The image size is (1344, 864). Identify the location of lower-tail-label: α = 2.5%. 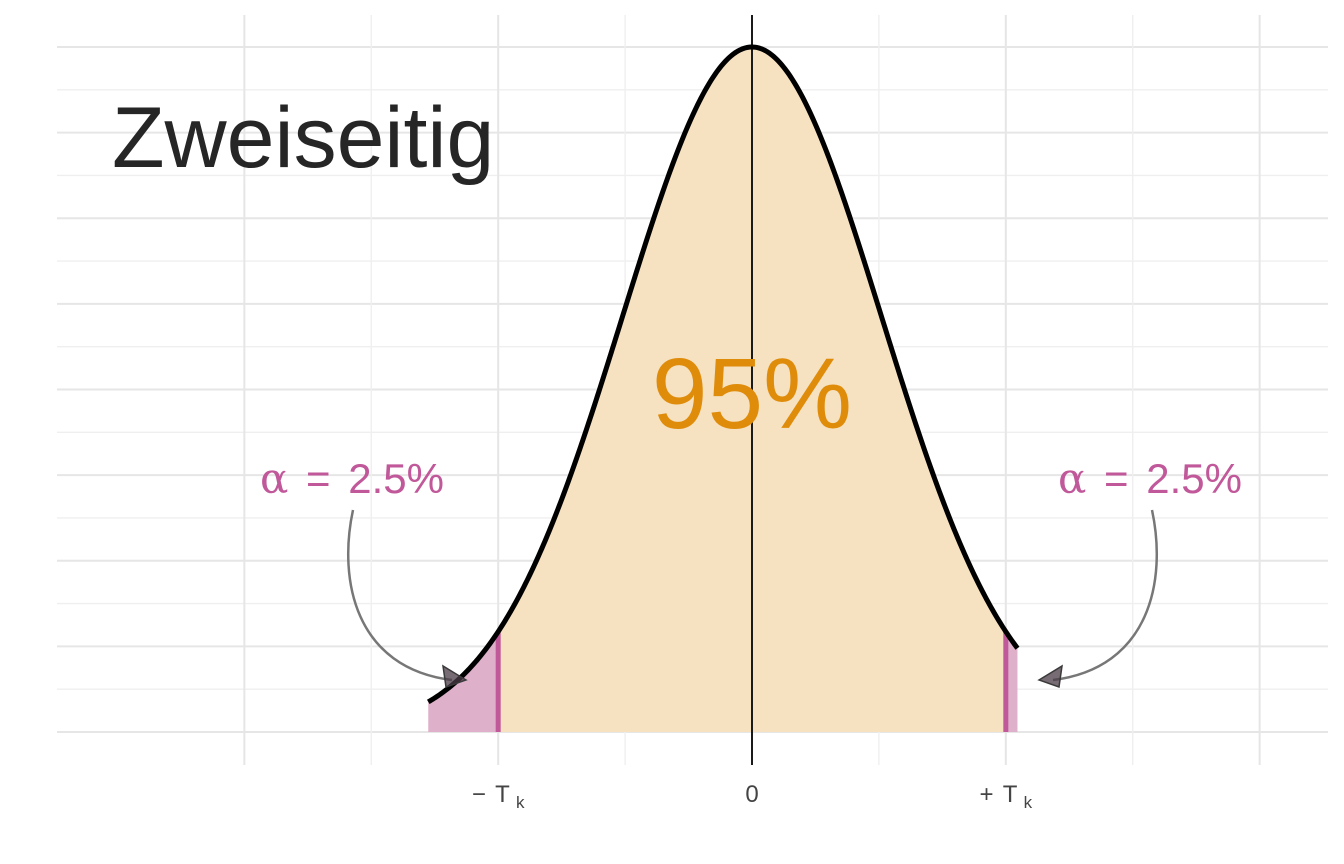
(352, 478).